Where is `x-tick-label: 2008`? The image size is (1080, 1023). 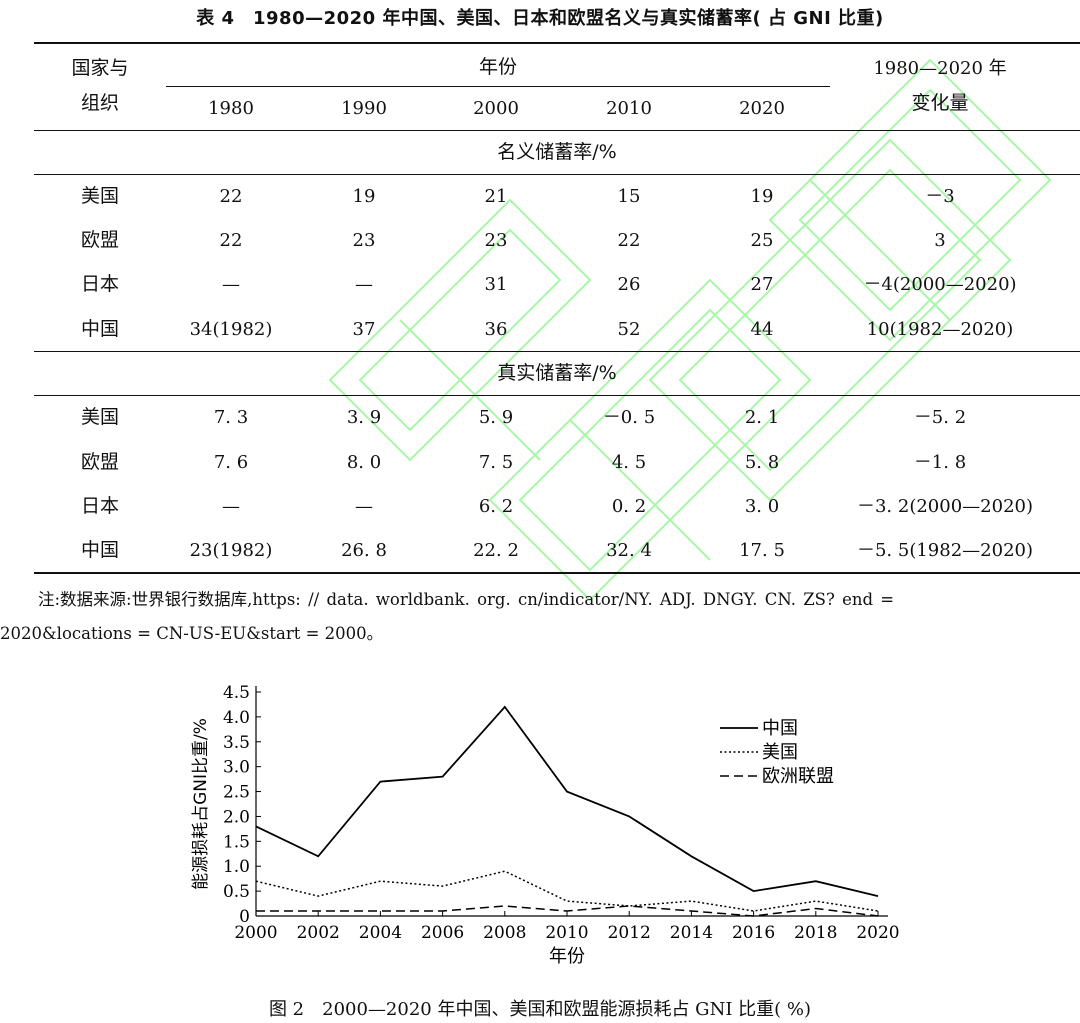 x-tick-label: 2008 is located at coordinates (504, 933).